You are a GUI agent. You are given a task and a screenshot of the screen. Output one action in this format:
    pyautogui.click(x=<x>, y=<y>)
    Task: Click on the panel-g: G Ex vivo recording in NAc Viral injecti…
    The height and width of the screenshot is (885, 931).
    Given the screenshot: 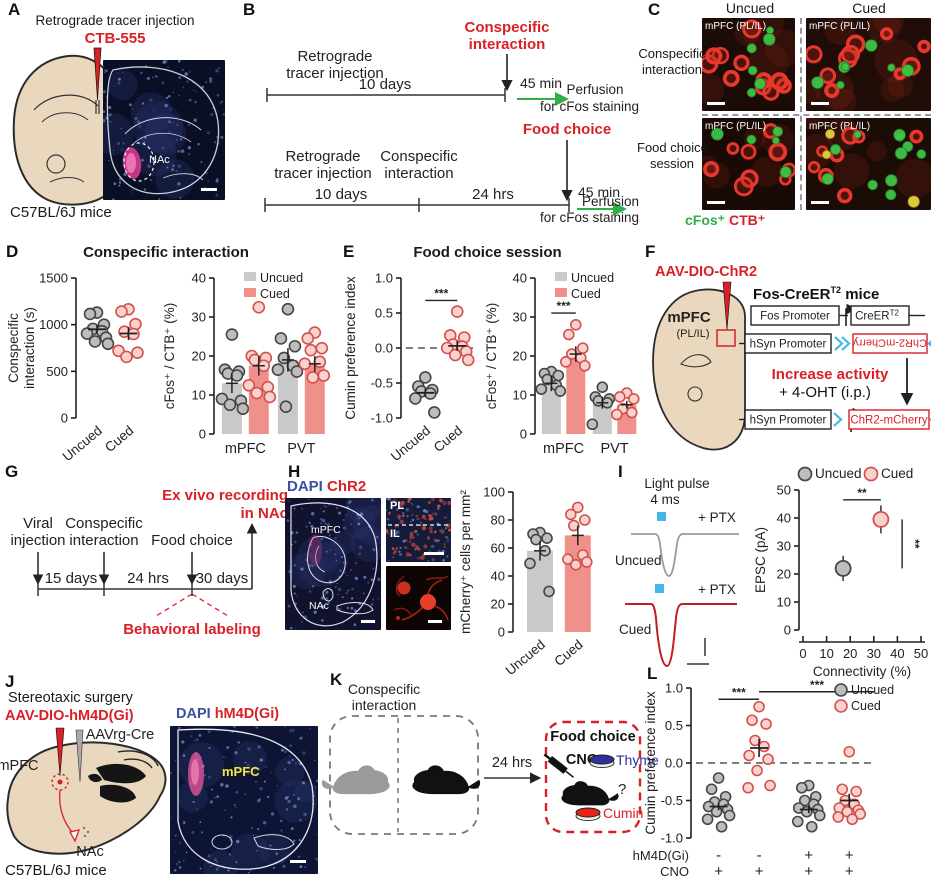 What is the action you would take?
    pyautogui.click(x=145, y=562)
    